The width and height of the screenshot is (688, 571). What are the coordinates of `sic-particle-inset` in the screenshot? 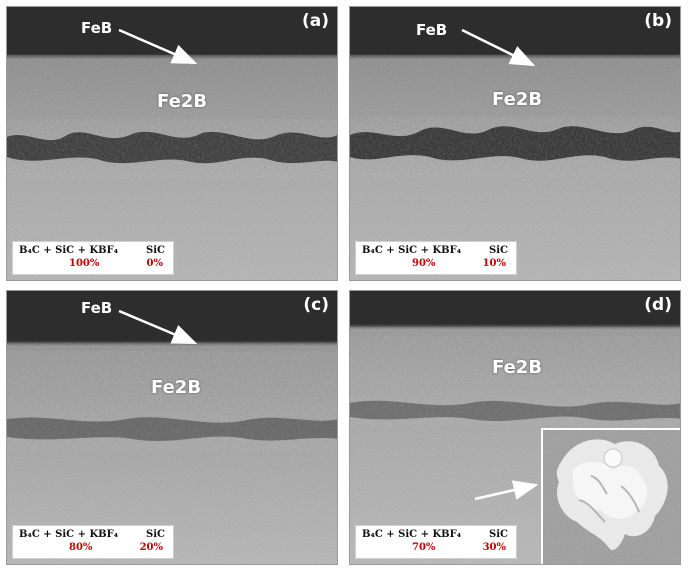 It's located at (610, 496).